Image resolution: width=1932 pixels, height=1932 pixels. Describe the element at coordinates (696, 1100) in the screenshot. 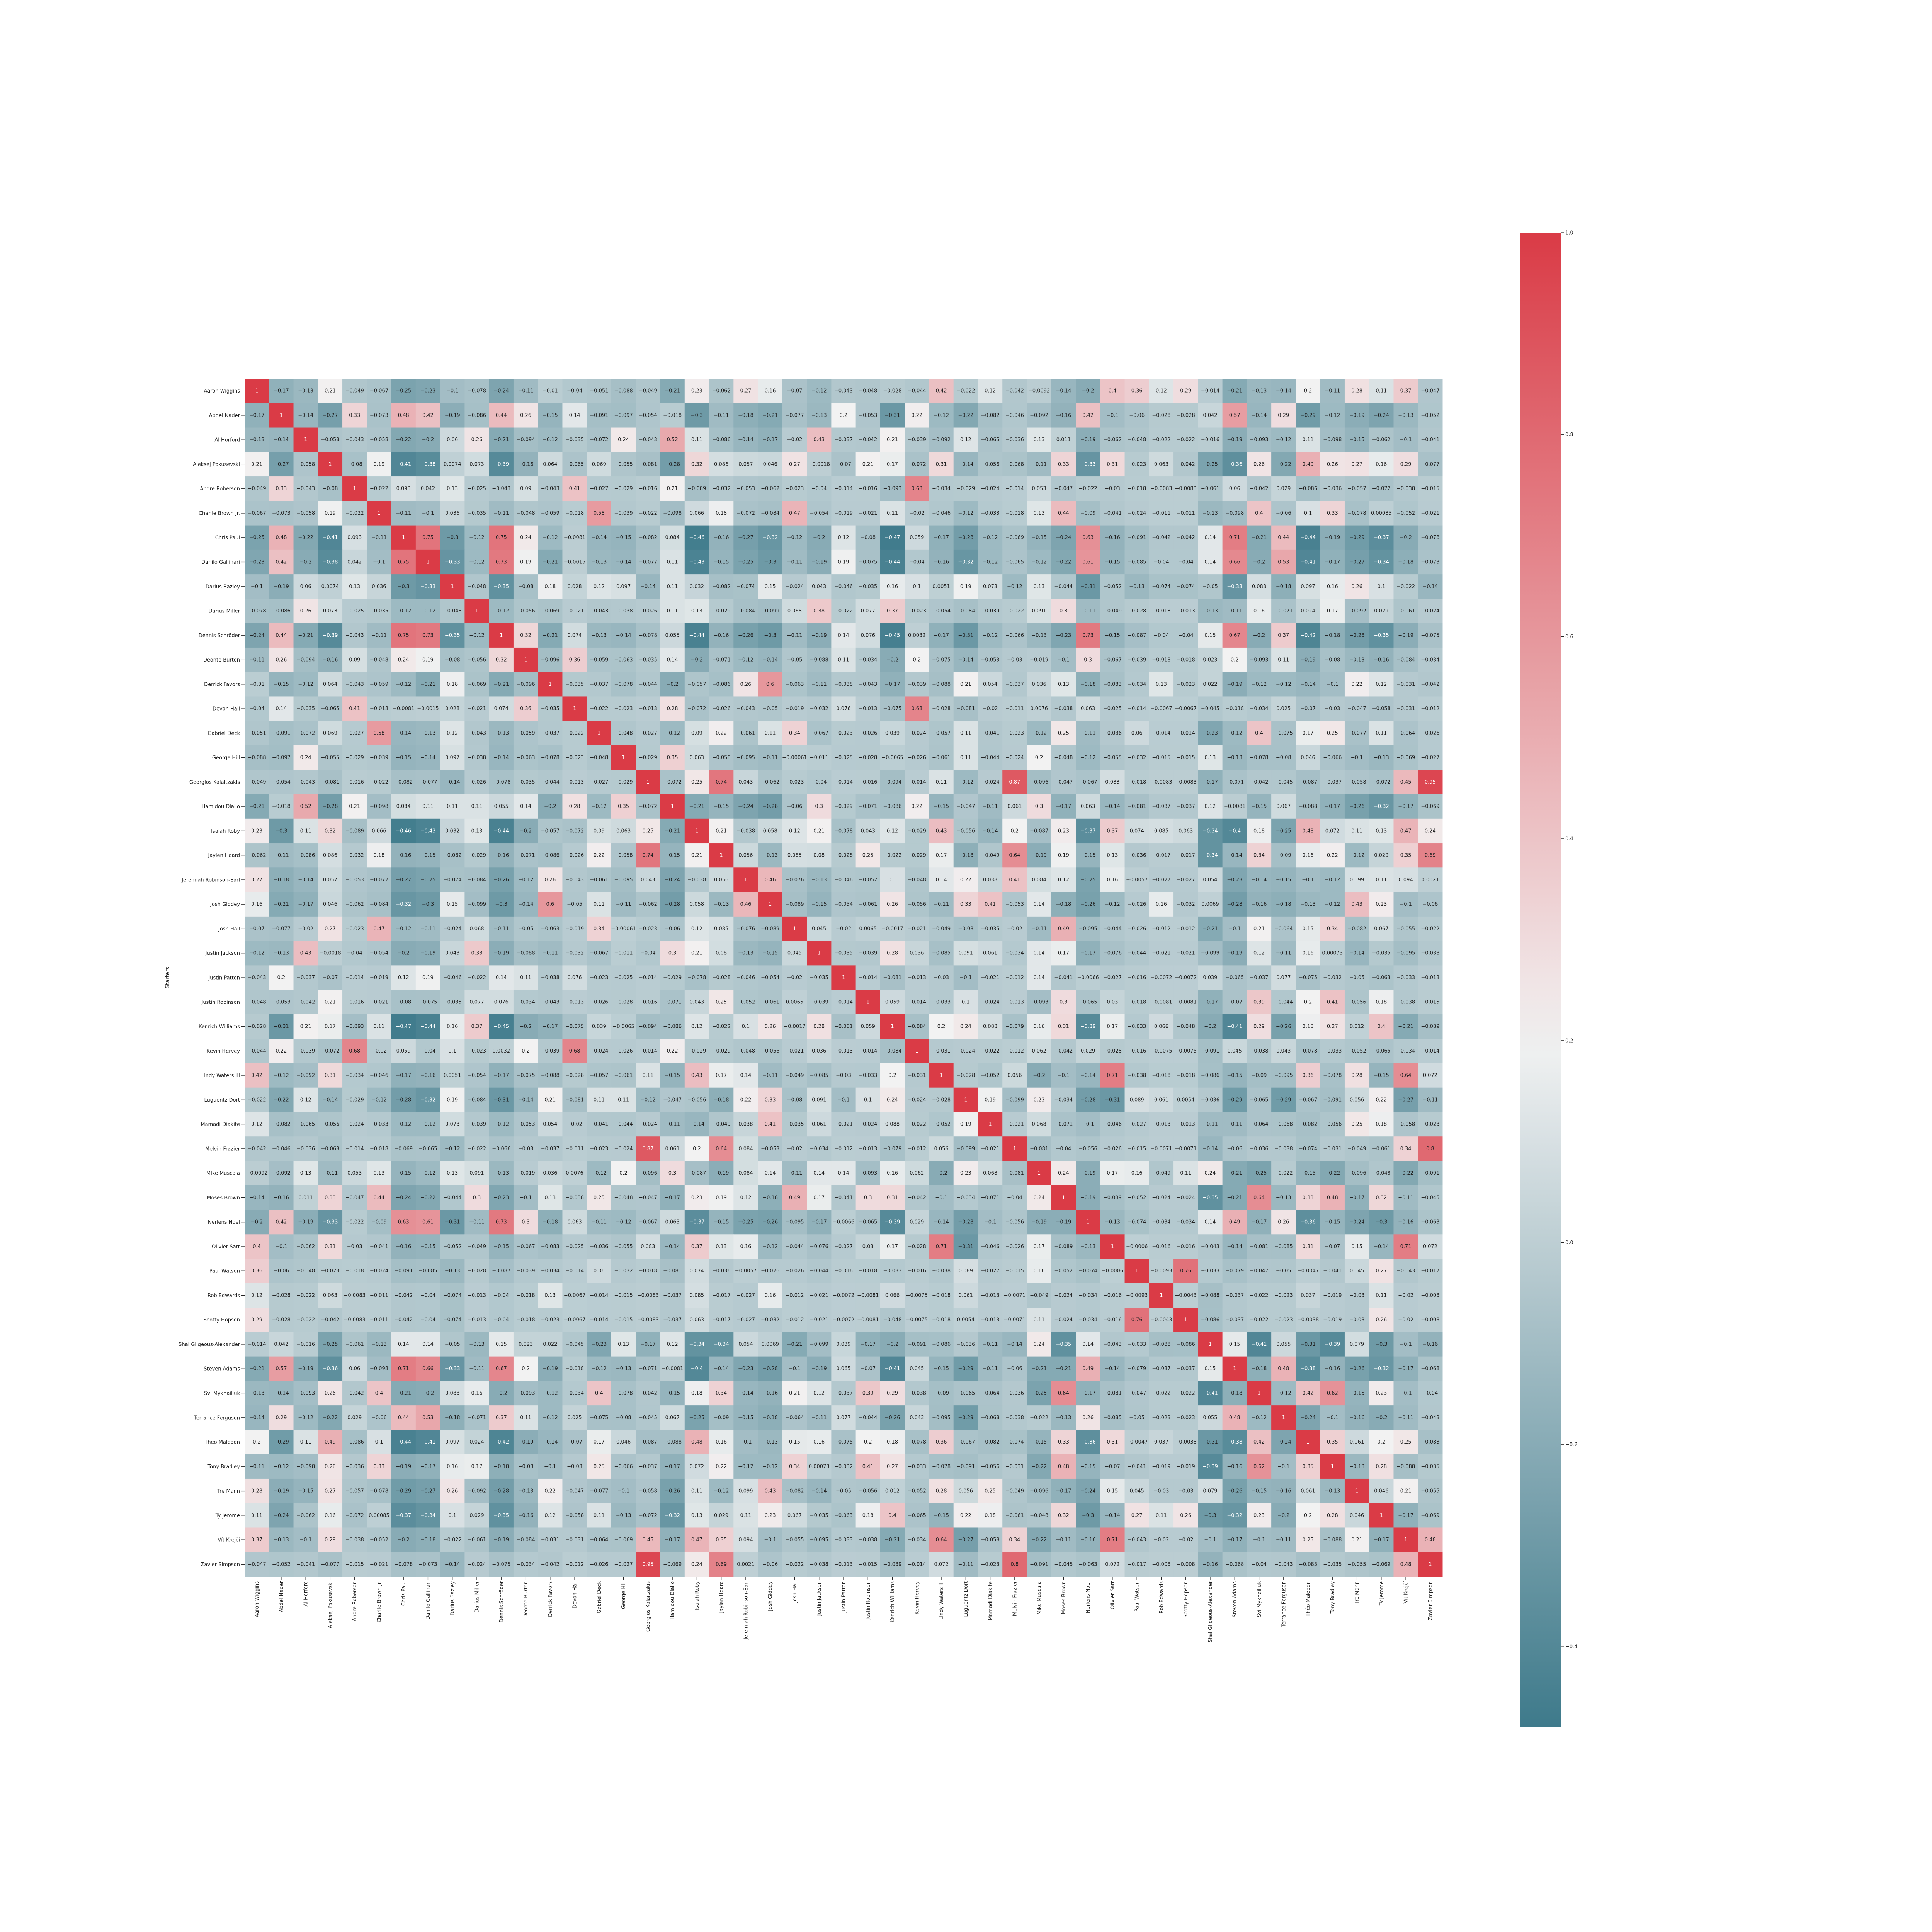

I see `heatmap-cell-label: −0.056` at that location.